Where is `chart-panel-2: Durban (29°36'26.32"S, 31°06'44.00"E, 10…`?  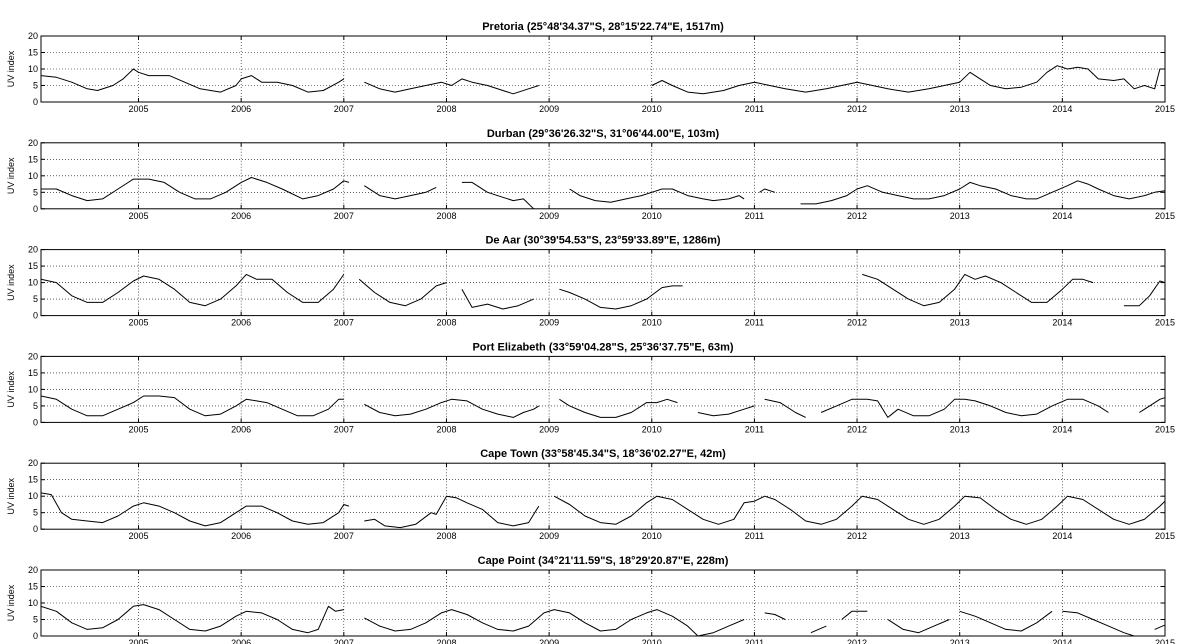 chart-panel-2: Durban (29°36'26.32"S, 31°06'44.00"E, 10… is located at coordinates (590, 174).